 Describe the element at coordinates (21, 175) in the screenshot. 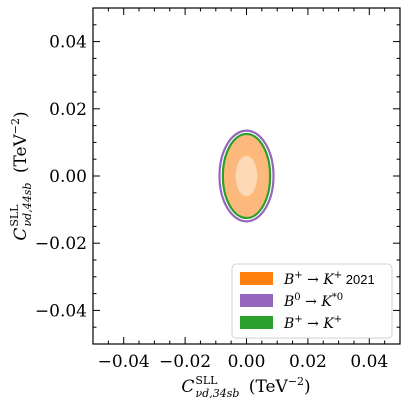

I see `y-axis-label: CSLLνd,44sb (TeV−2)` at that location.